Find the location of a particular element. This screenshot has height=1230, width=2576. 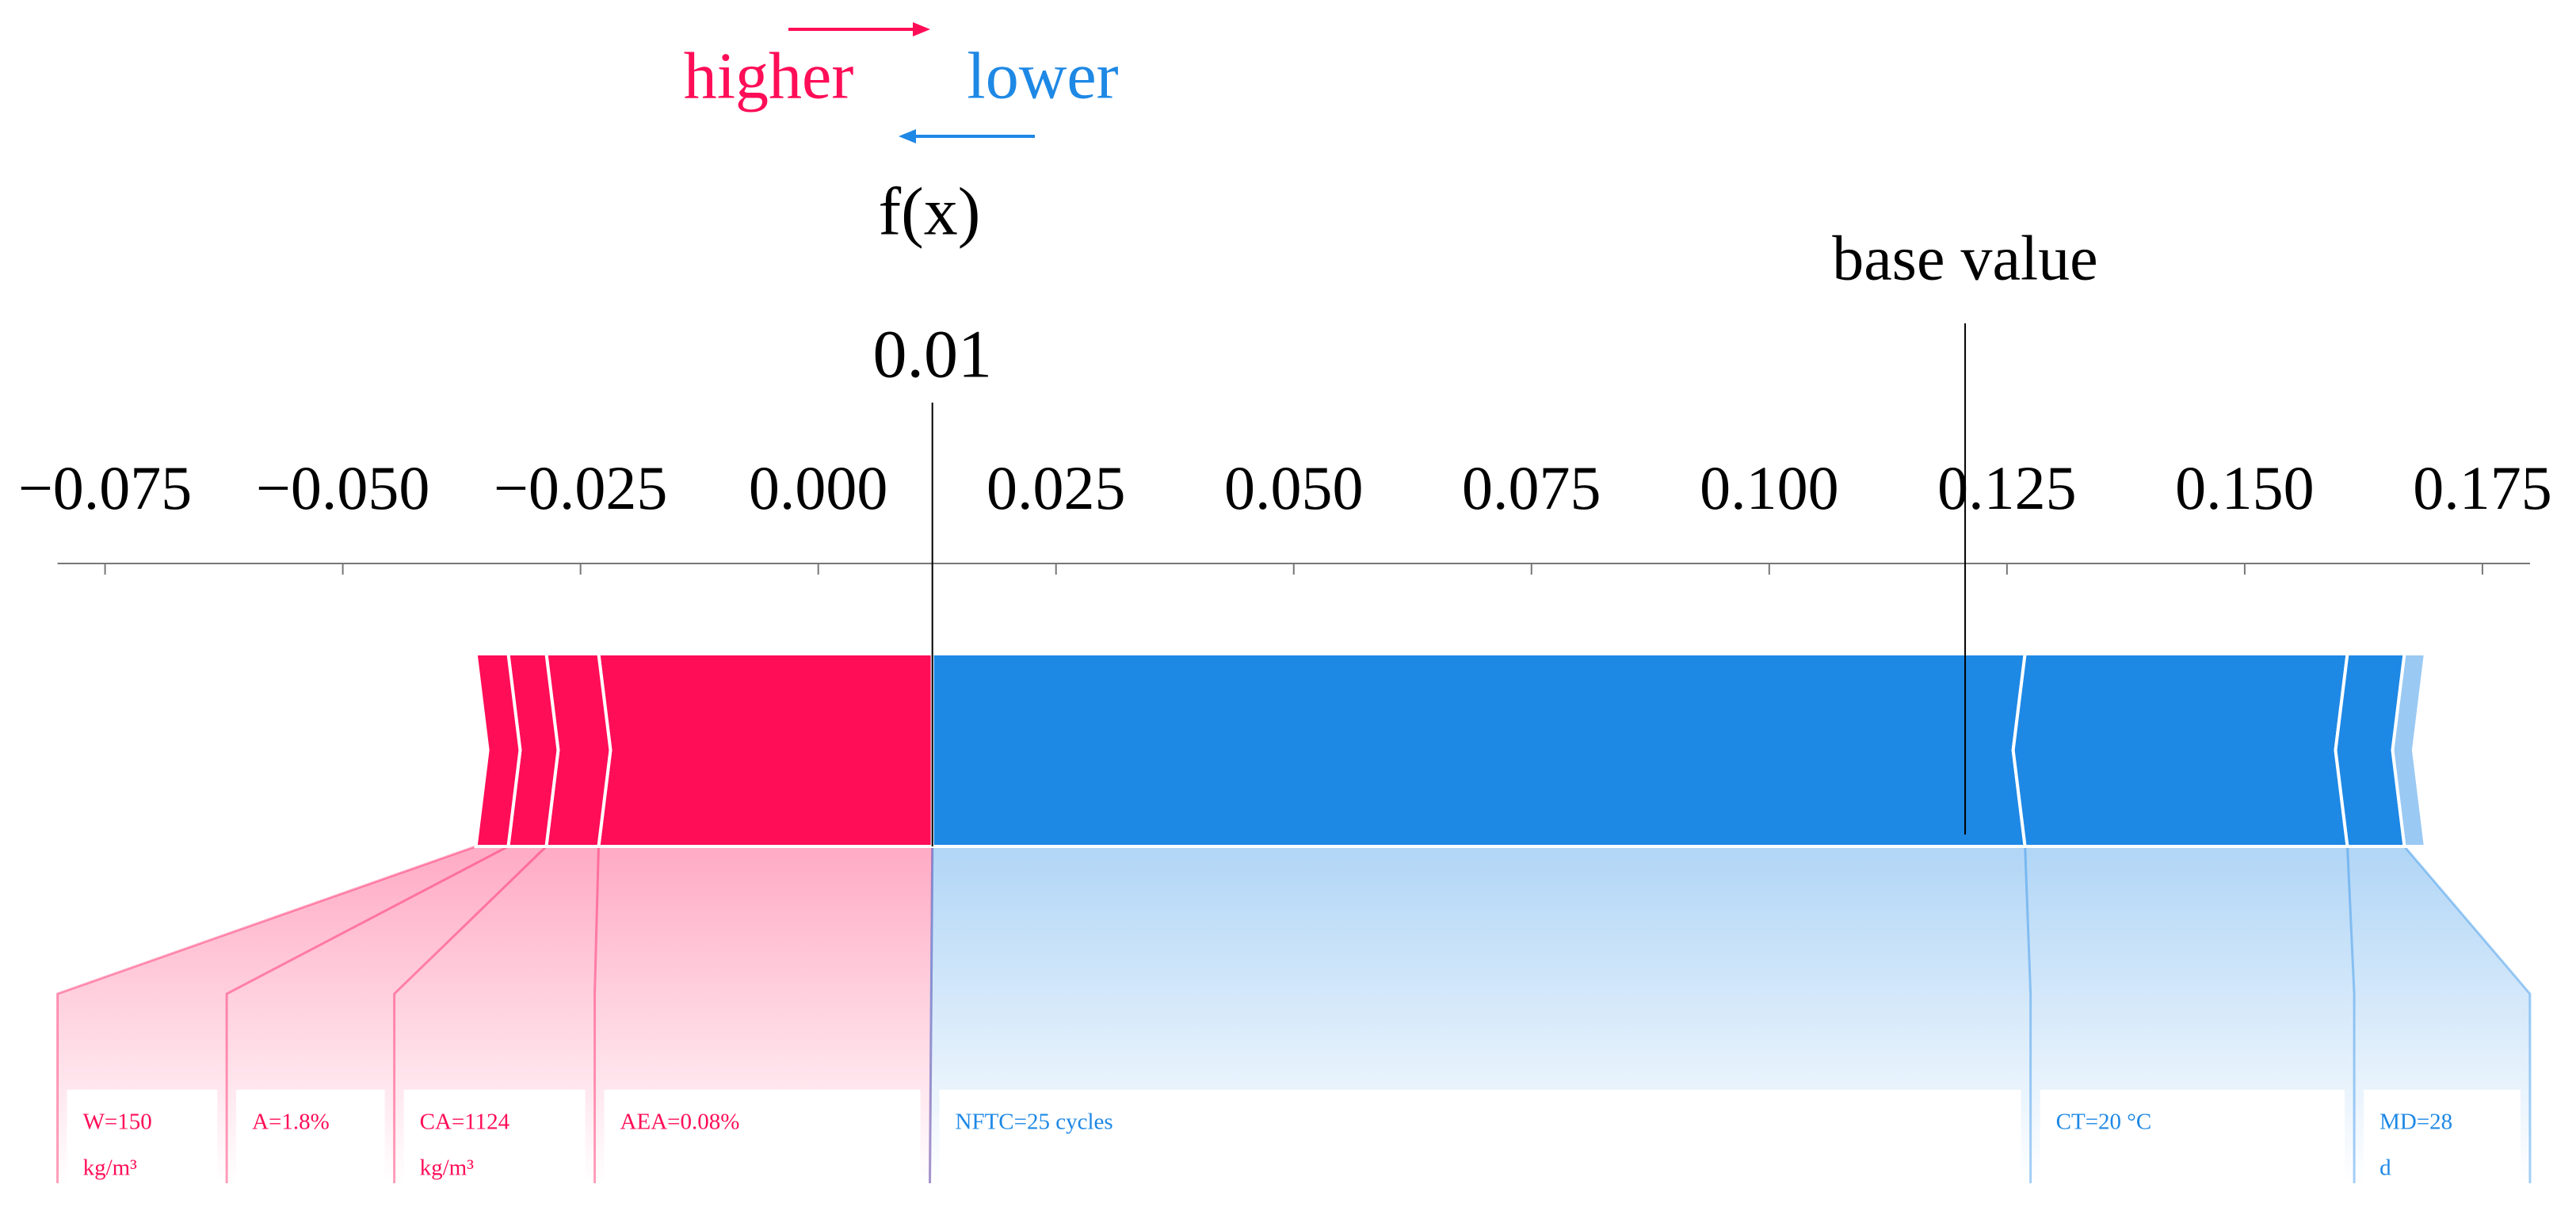

output-value: 0.01 is located at coordinates (932, 354).